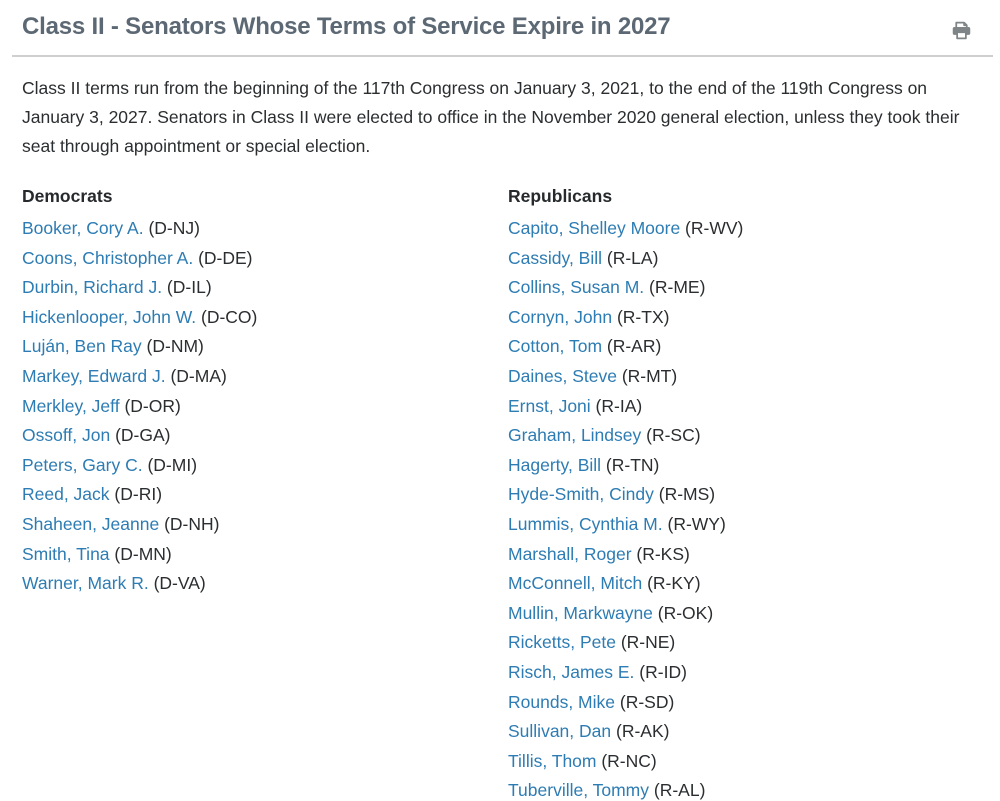 This screenshot has width=1000, height=801. What do you see at coordinates (694, 523) in the screenshot?
I see `senator-party-state: (R-WY)` at bounding box center [694, 523].